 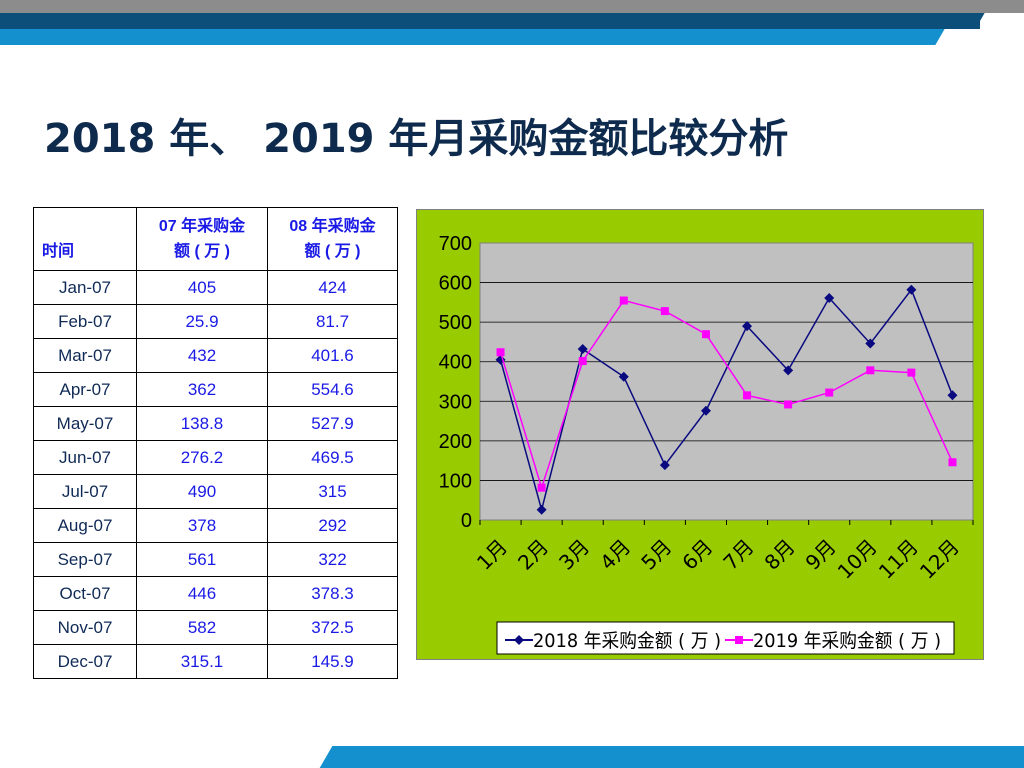 What do you see at coordinates (512, 6) in the screenshot?
I see `top-gray-band` at bounding box center [512, 6].